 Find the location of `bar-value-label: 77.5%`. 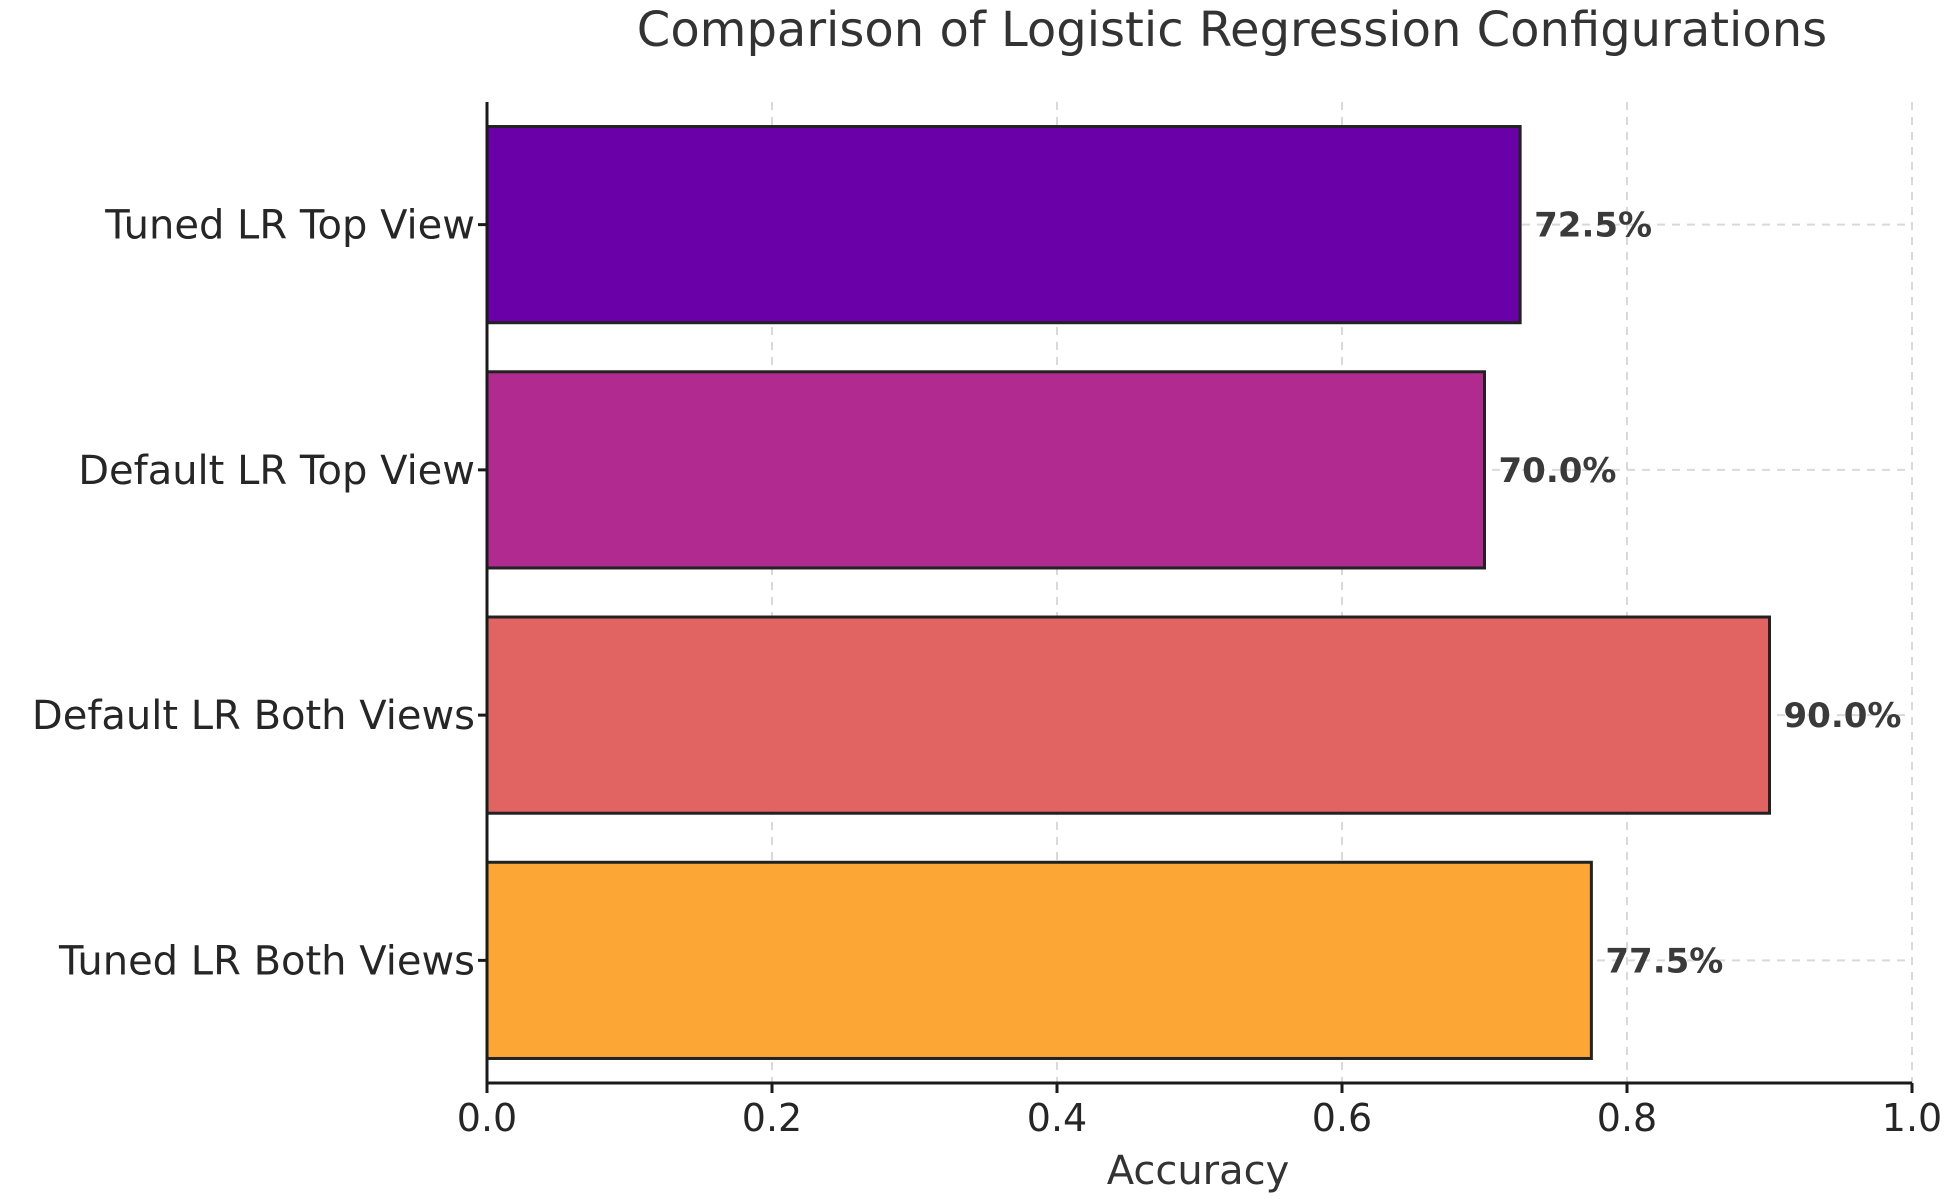

bar-value-label: 77.5% is located at coordinates (1664, 961).